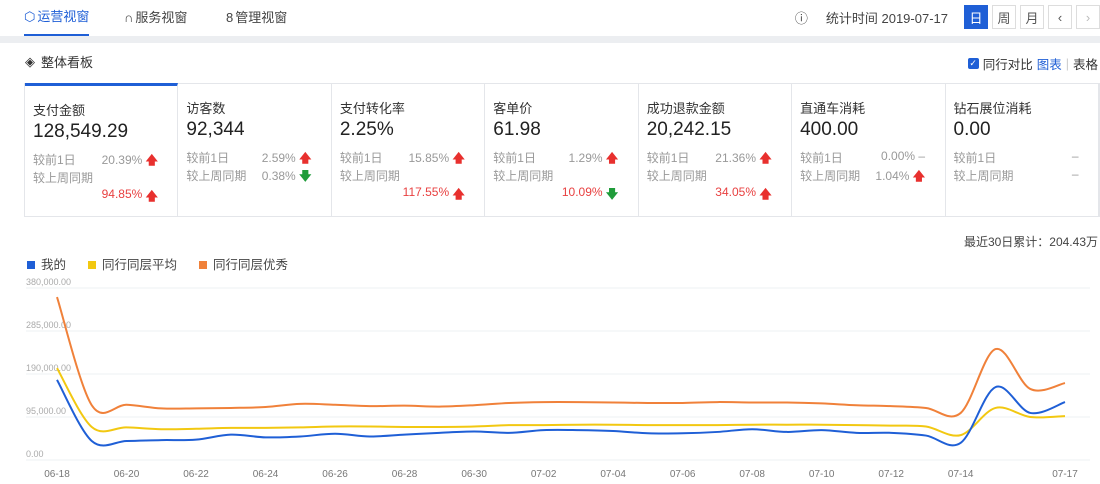 The image size is (1100, 484). What do you see at coordinates (752, 474) in the screenshot?
I see `x-tick-label: 07-08` at bounding box center [752, 474].